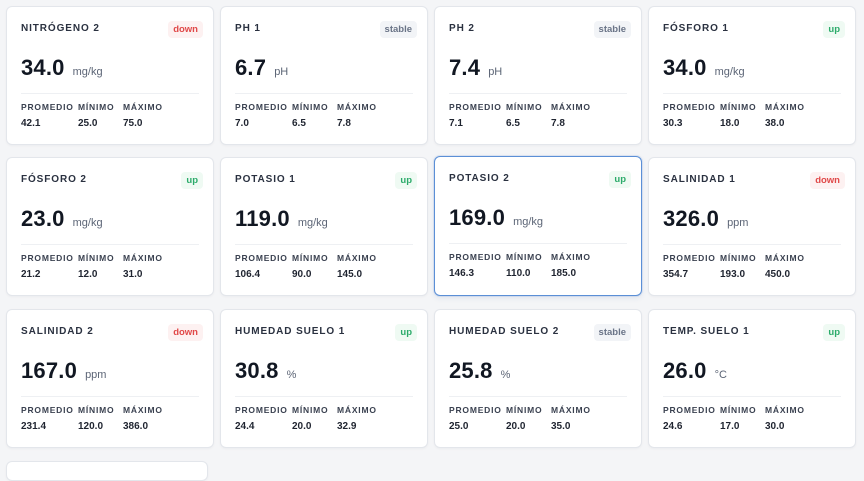  Describe the element at coordinates (689, 115) in the screenshot. I see `stat-promedio: PROMEDIO 30.3` at that location.